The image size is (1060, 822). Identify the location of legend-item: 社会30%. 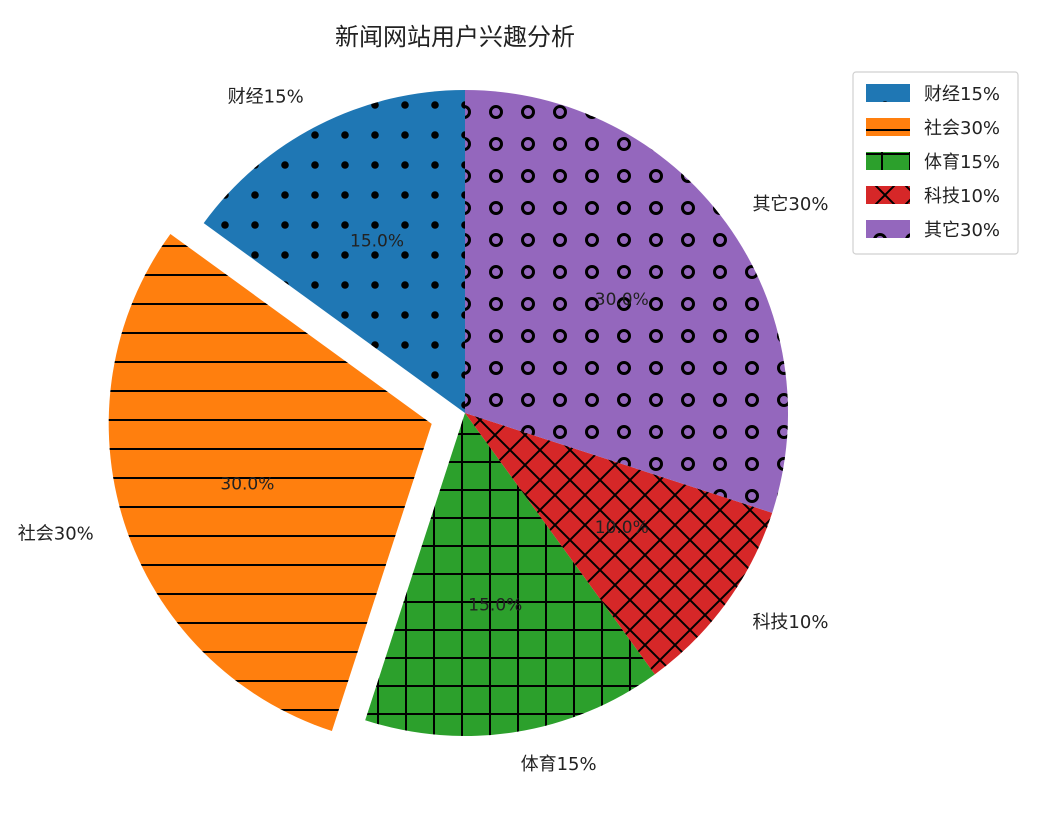
(933, 128).